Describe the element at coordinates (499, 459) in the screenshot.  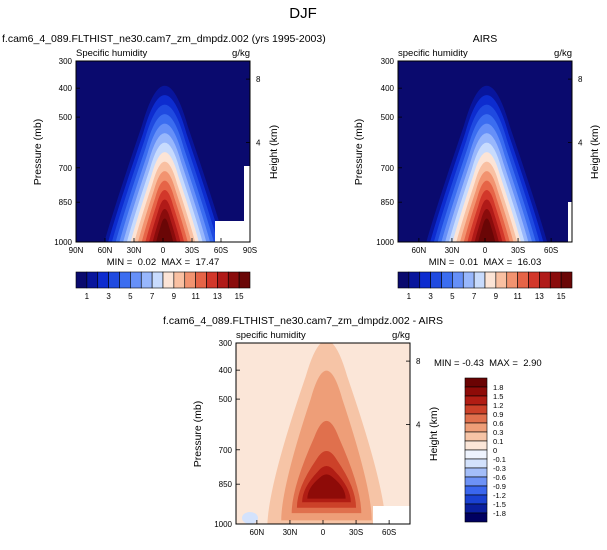
I see `colorbar-label: -0.1` at that location.